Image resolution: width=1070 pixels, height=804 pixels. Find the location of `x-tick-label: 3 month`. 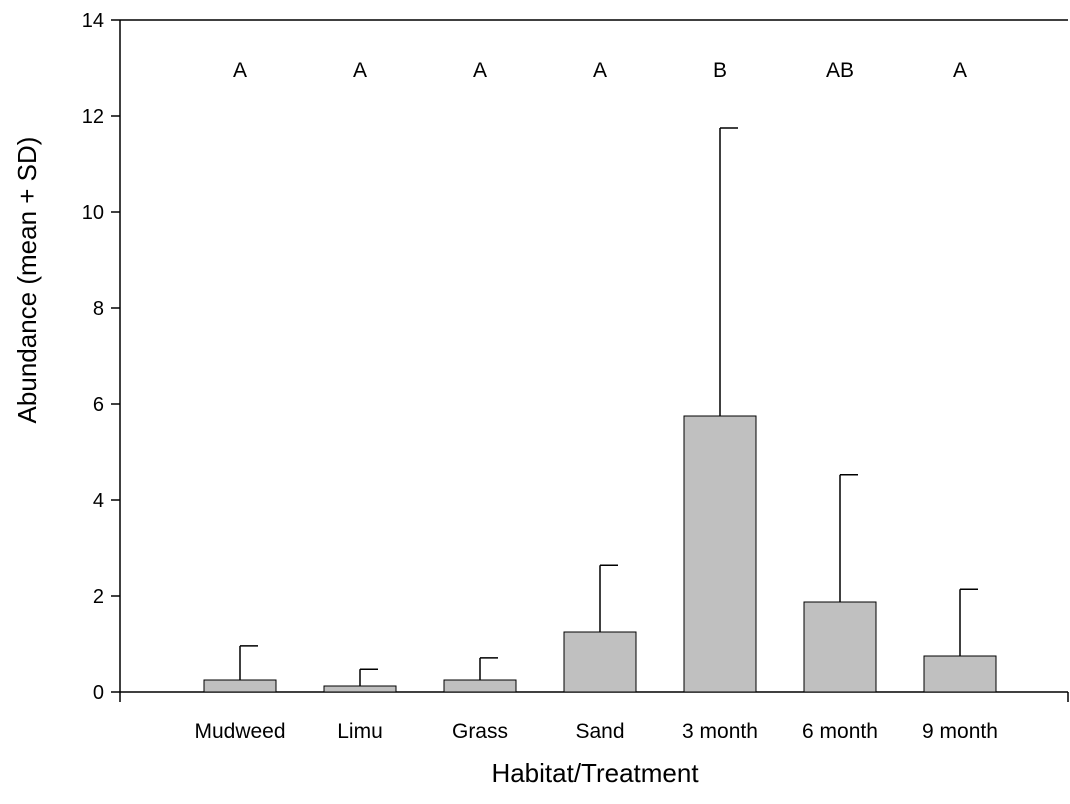

x-tick-label: 3 month is located at coordinates (720, 731).